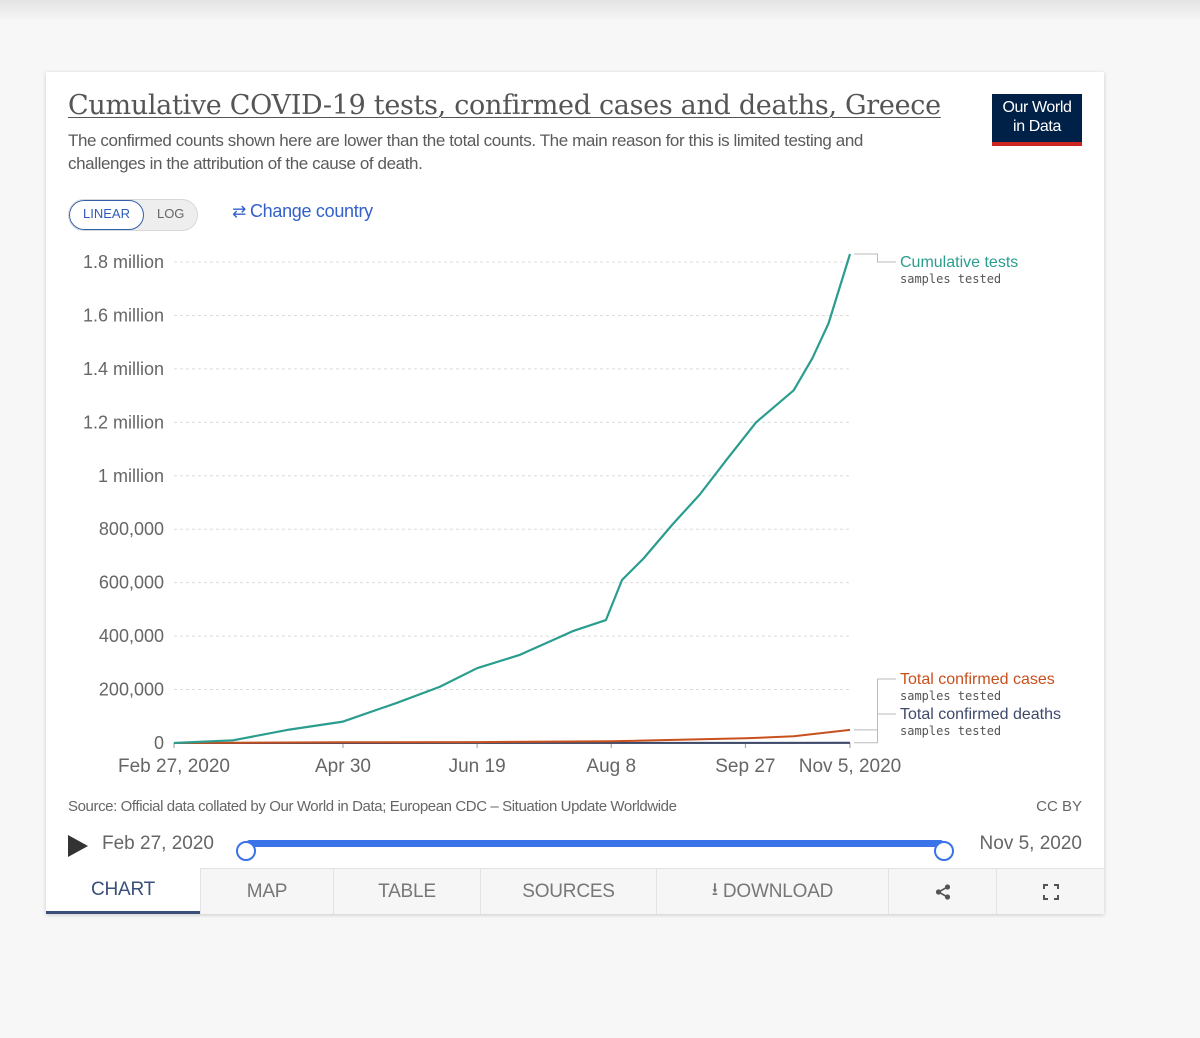  I want to click on tab-map-label: MAP, so click(267, 891).